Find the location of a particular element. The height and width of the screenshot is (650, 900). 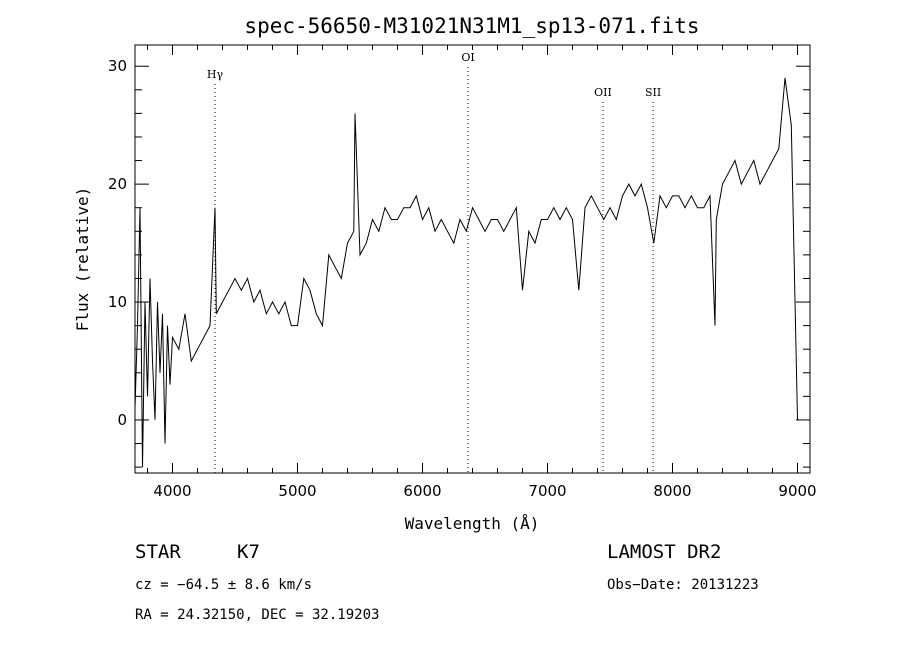

y-tick-label: 10 is located at coordinates (117, 302).